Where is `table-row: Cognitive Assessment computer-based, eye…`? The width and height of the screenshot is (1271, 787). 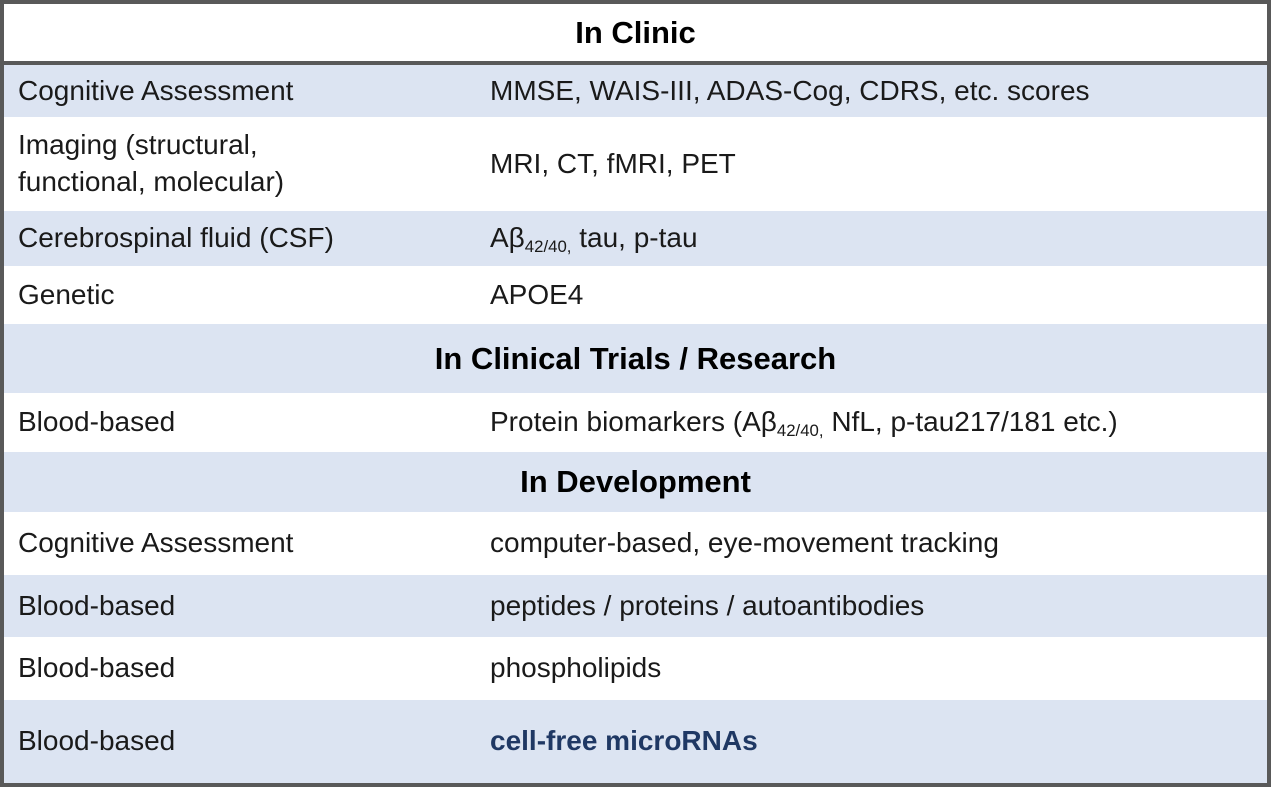 table-row: Cognitive Assessment computer-based, eye… is located at coordinates (635, 543).